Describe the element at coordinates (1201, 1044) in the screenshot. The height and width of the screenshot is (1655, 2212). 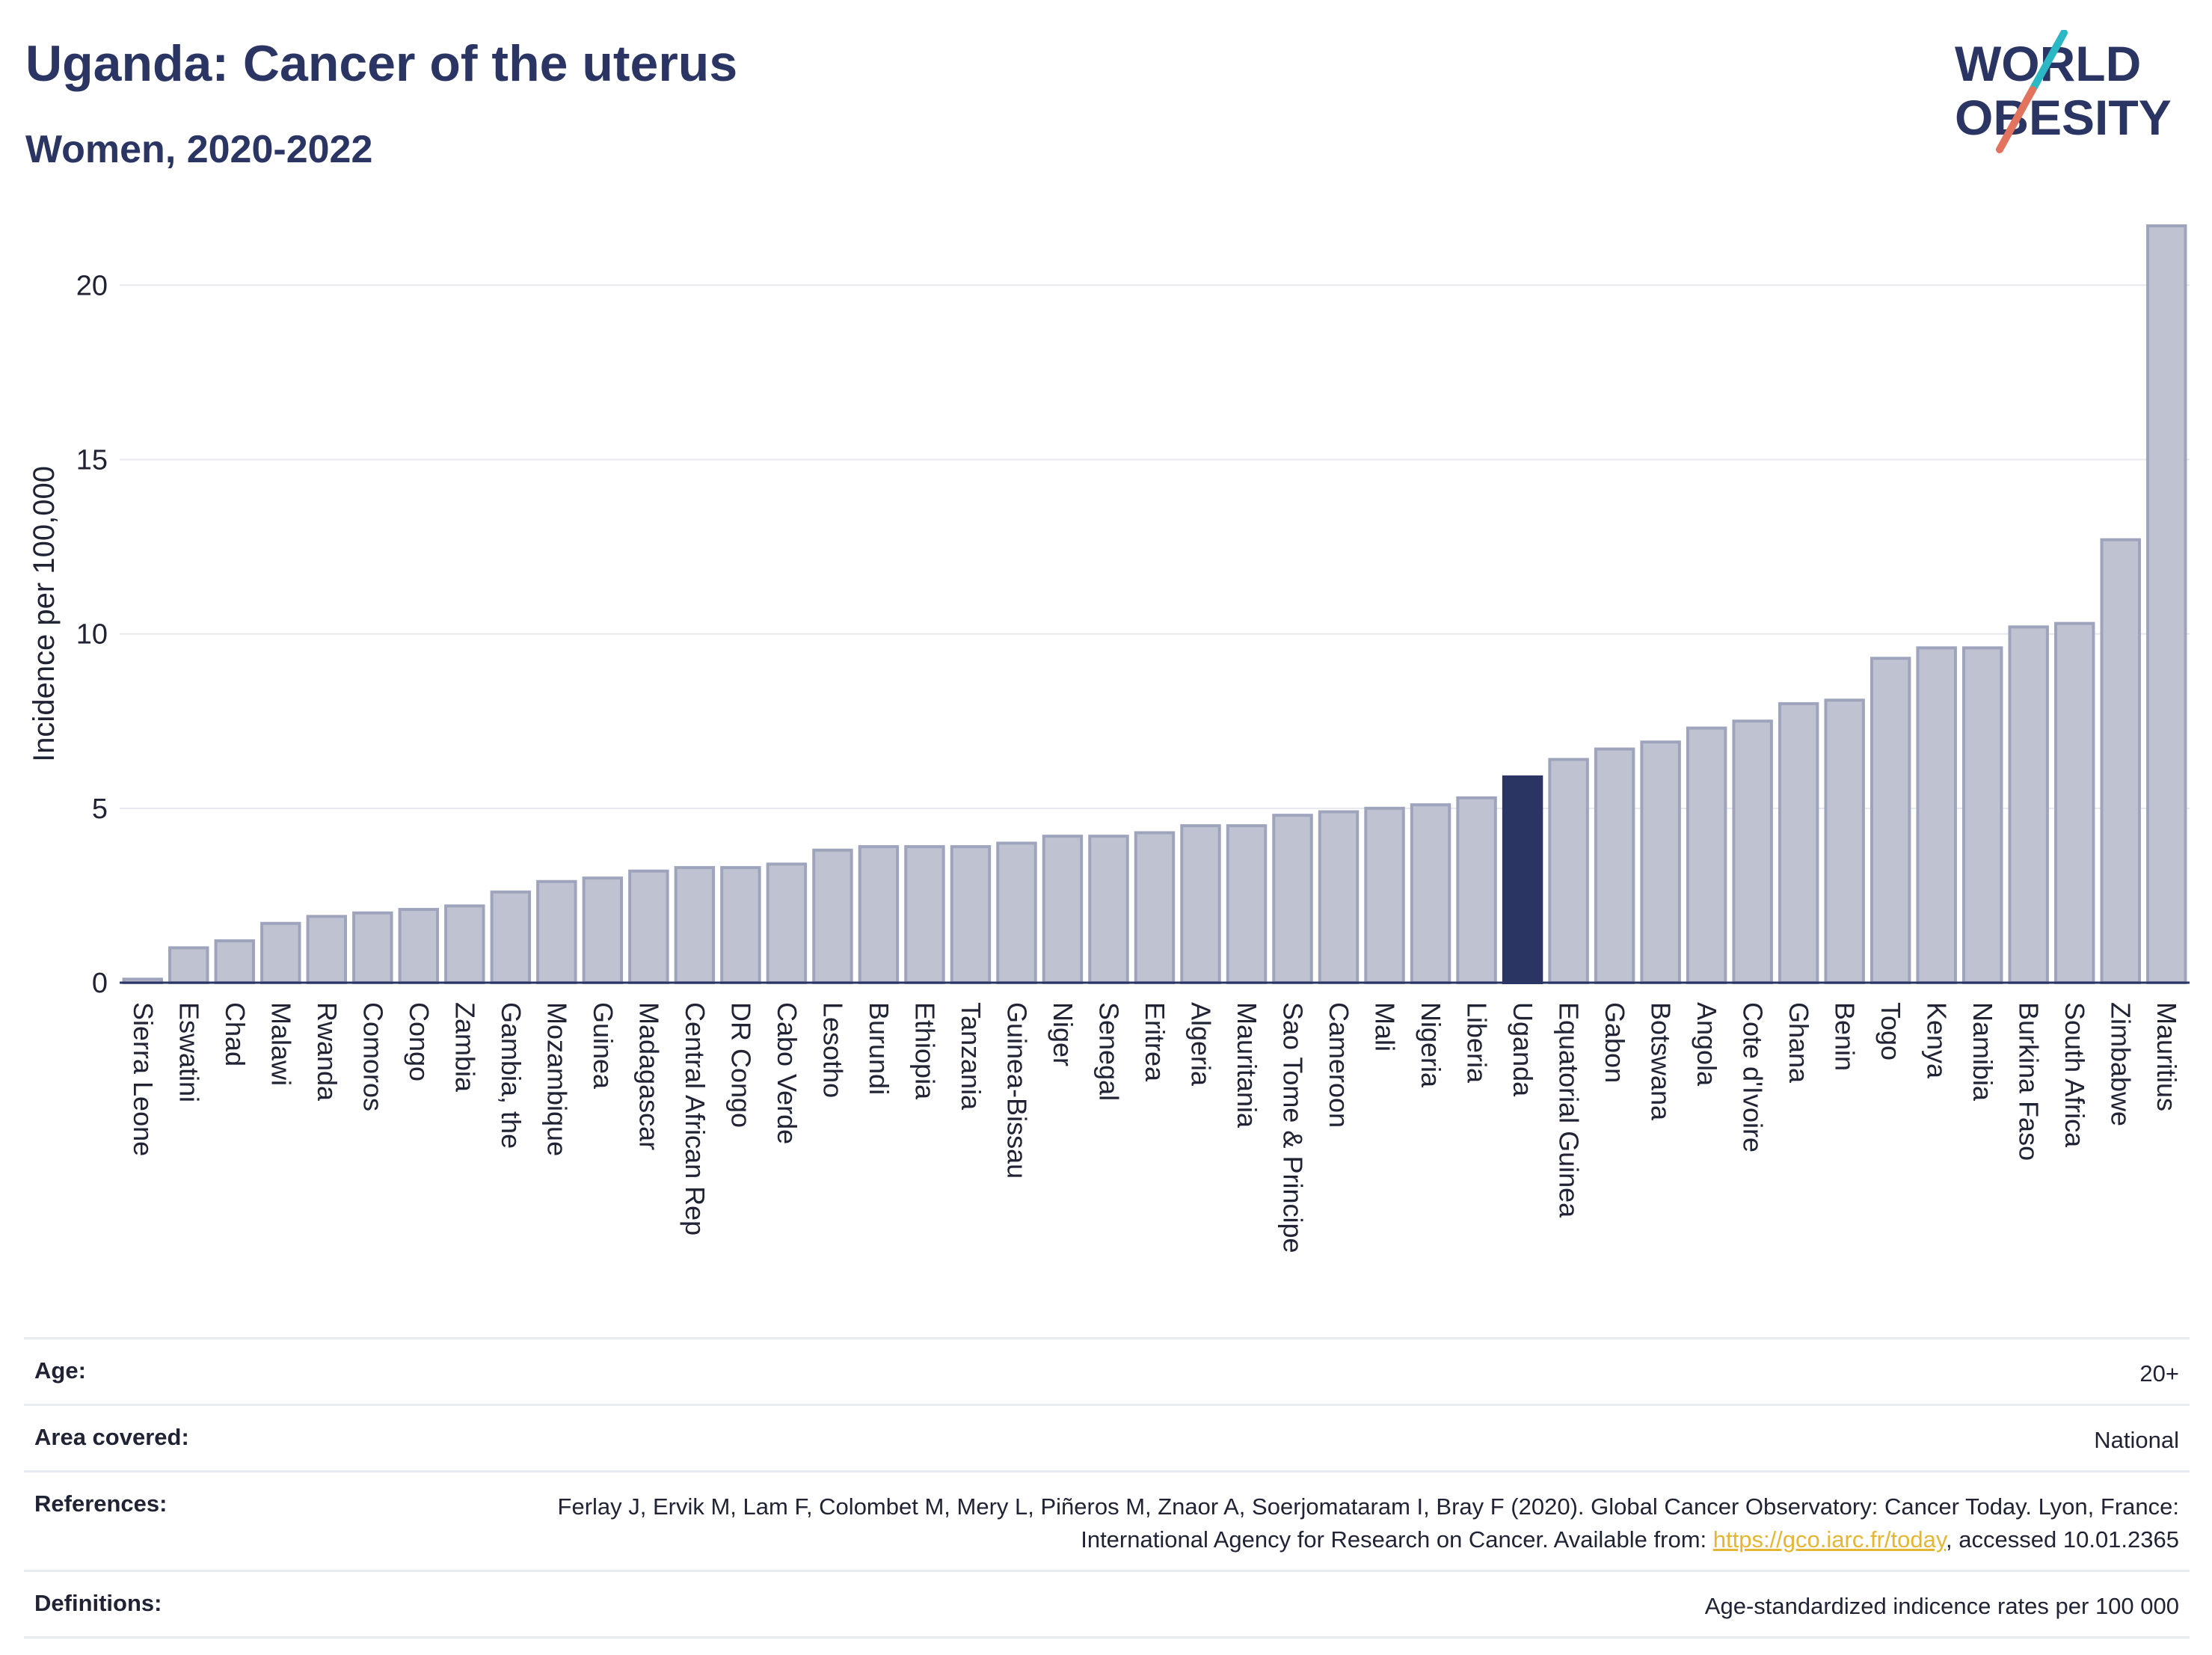
I see `x-tick-label: Algeria` at that location.